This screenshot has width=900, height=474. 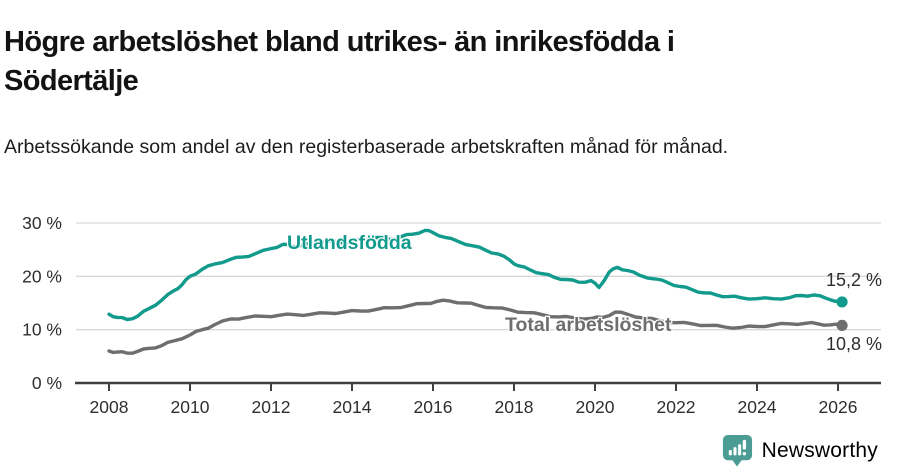 What do you see at coordinates (595, 407) in the screenshot?
I see `x-tick-label: 2020` at bounding box center [595, 407].